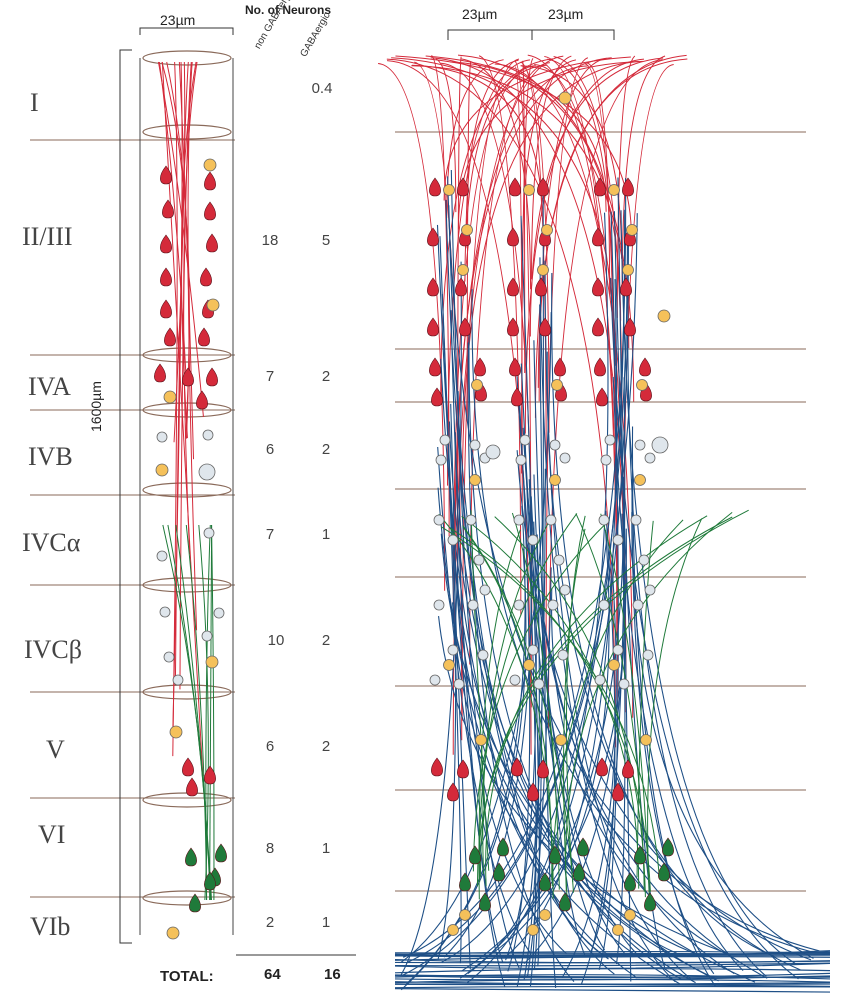 The image size is (851, 1003). I want to click on count-gaba-VI: 1, so click(326, 848).